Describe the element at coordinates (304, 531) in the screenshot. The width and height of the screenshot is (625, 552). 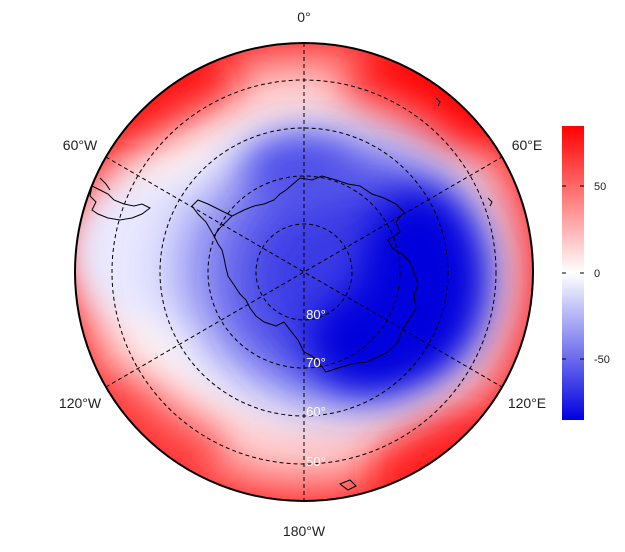
I see `lon-label-bottom: 180°W` at that location.